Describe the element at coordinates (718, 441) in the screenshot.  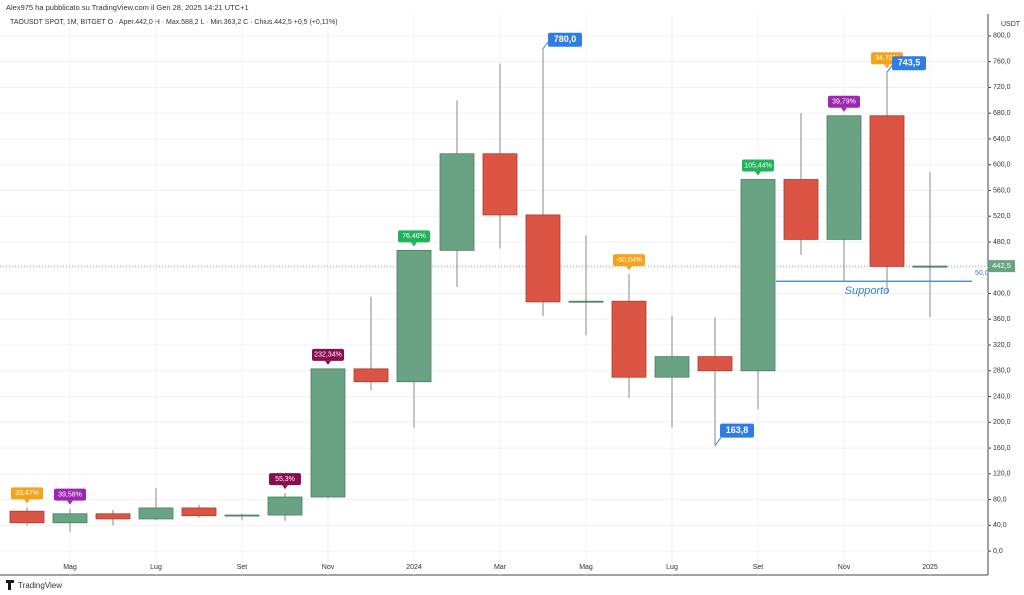
I see `price-pointer` at that location.